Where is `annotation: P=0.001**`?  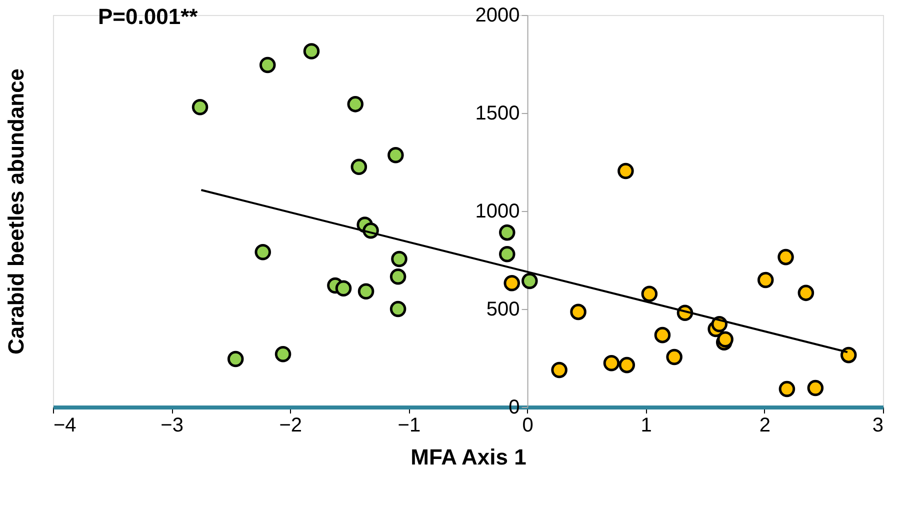
annotation: P=0.001** is located at coordinates (148, 16).